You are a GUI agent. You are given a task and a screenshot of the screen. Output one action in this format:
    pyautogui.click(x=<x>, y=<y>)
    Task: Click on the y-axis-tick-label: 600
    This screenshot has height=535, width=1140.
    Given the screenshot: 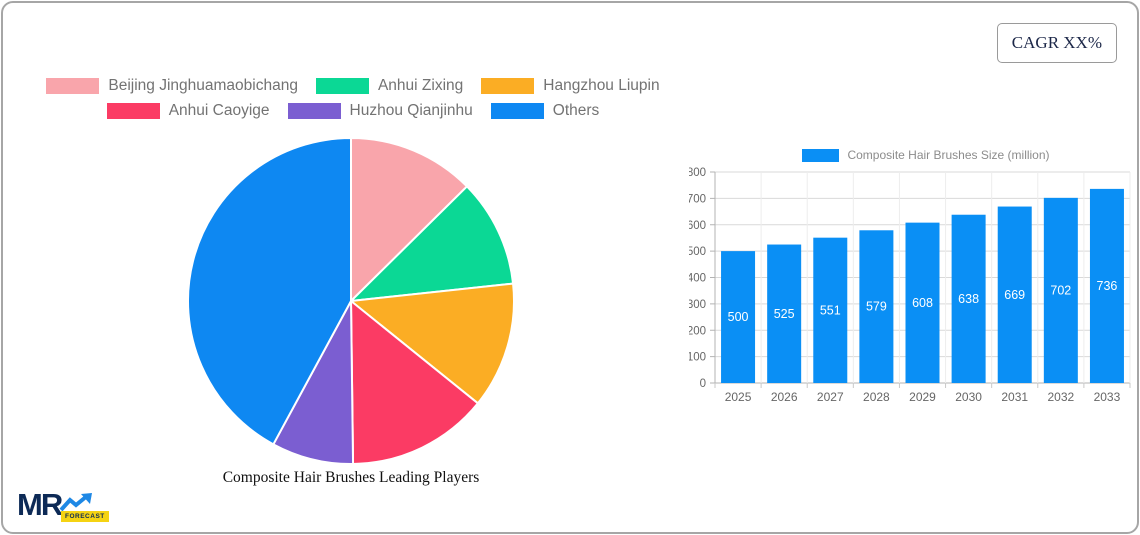 What is the action you would take?
    pyautogui.click(x=697, y=226)
    